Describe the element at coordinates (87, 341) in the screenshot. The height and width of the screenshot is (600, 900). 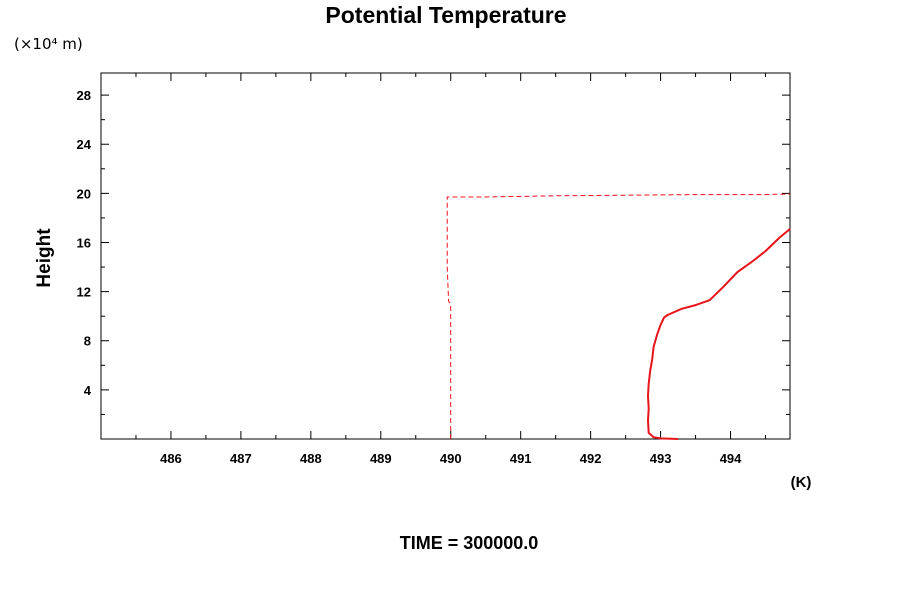
I see `y-tick-label: 8` at that location.